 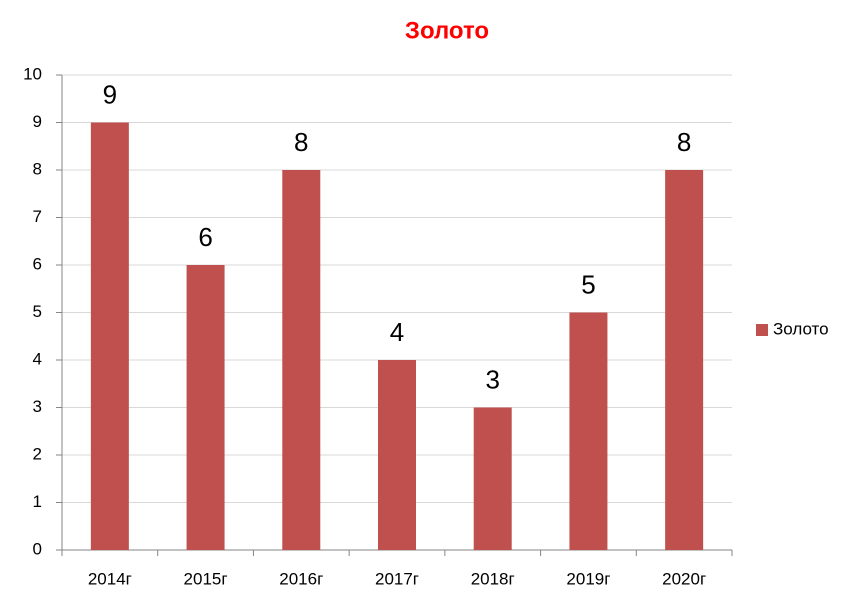 What do you see at coordinates (37, 358) in the screenshot?
I see `y-tick-label: 4` at bounding box center [37, 358].